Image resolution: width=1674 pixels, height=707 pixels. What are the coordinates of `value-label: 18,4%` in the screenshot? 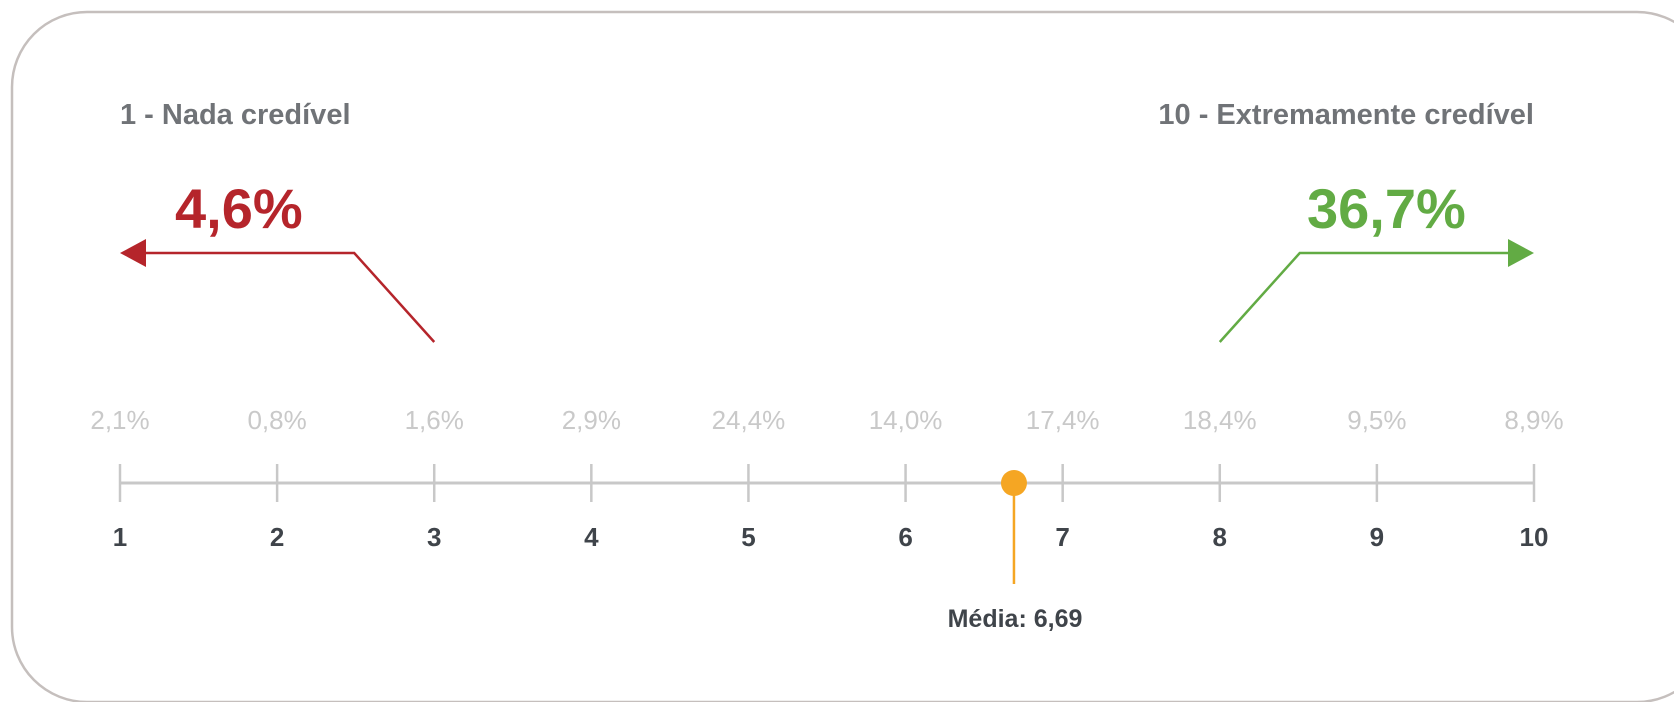 It's located at (1220, 420).